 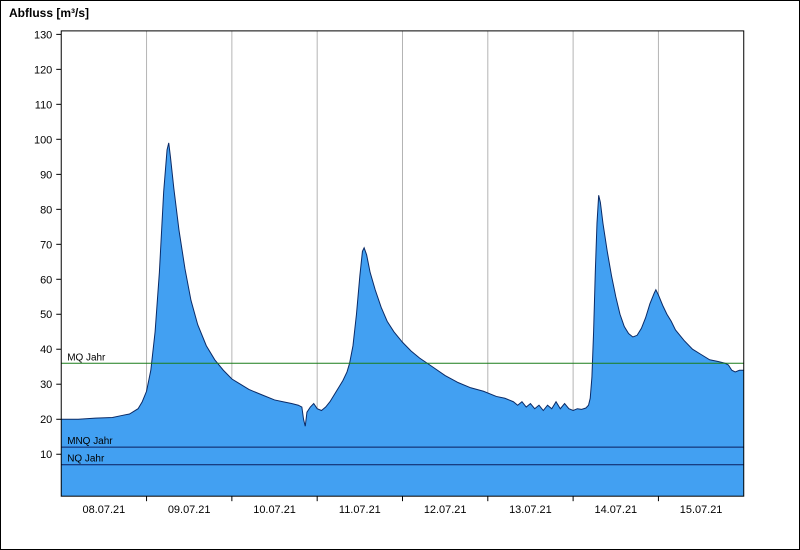 What do you see at coordinates (86, 459) in the screenshot?
I see `reference-line-label-nq: NQ Jahr` at bounding box center [86, 459].